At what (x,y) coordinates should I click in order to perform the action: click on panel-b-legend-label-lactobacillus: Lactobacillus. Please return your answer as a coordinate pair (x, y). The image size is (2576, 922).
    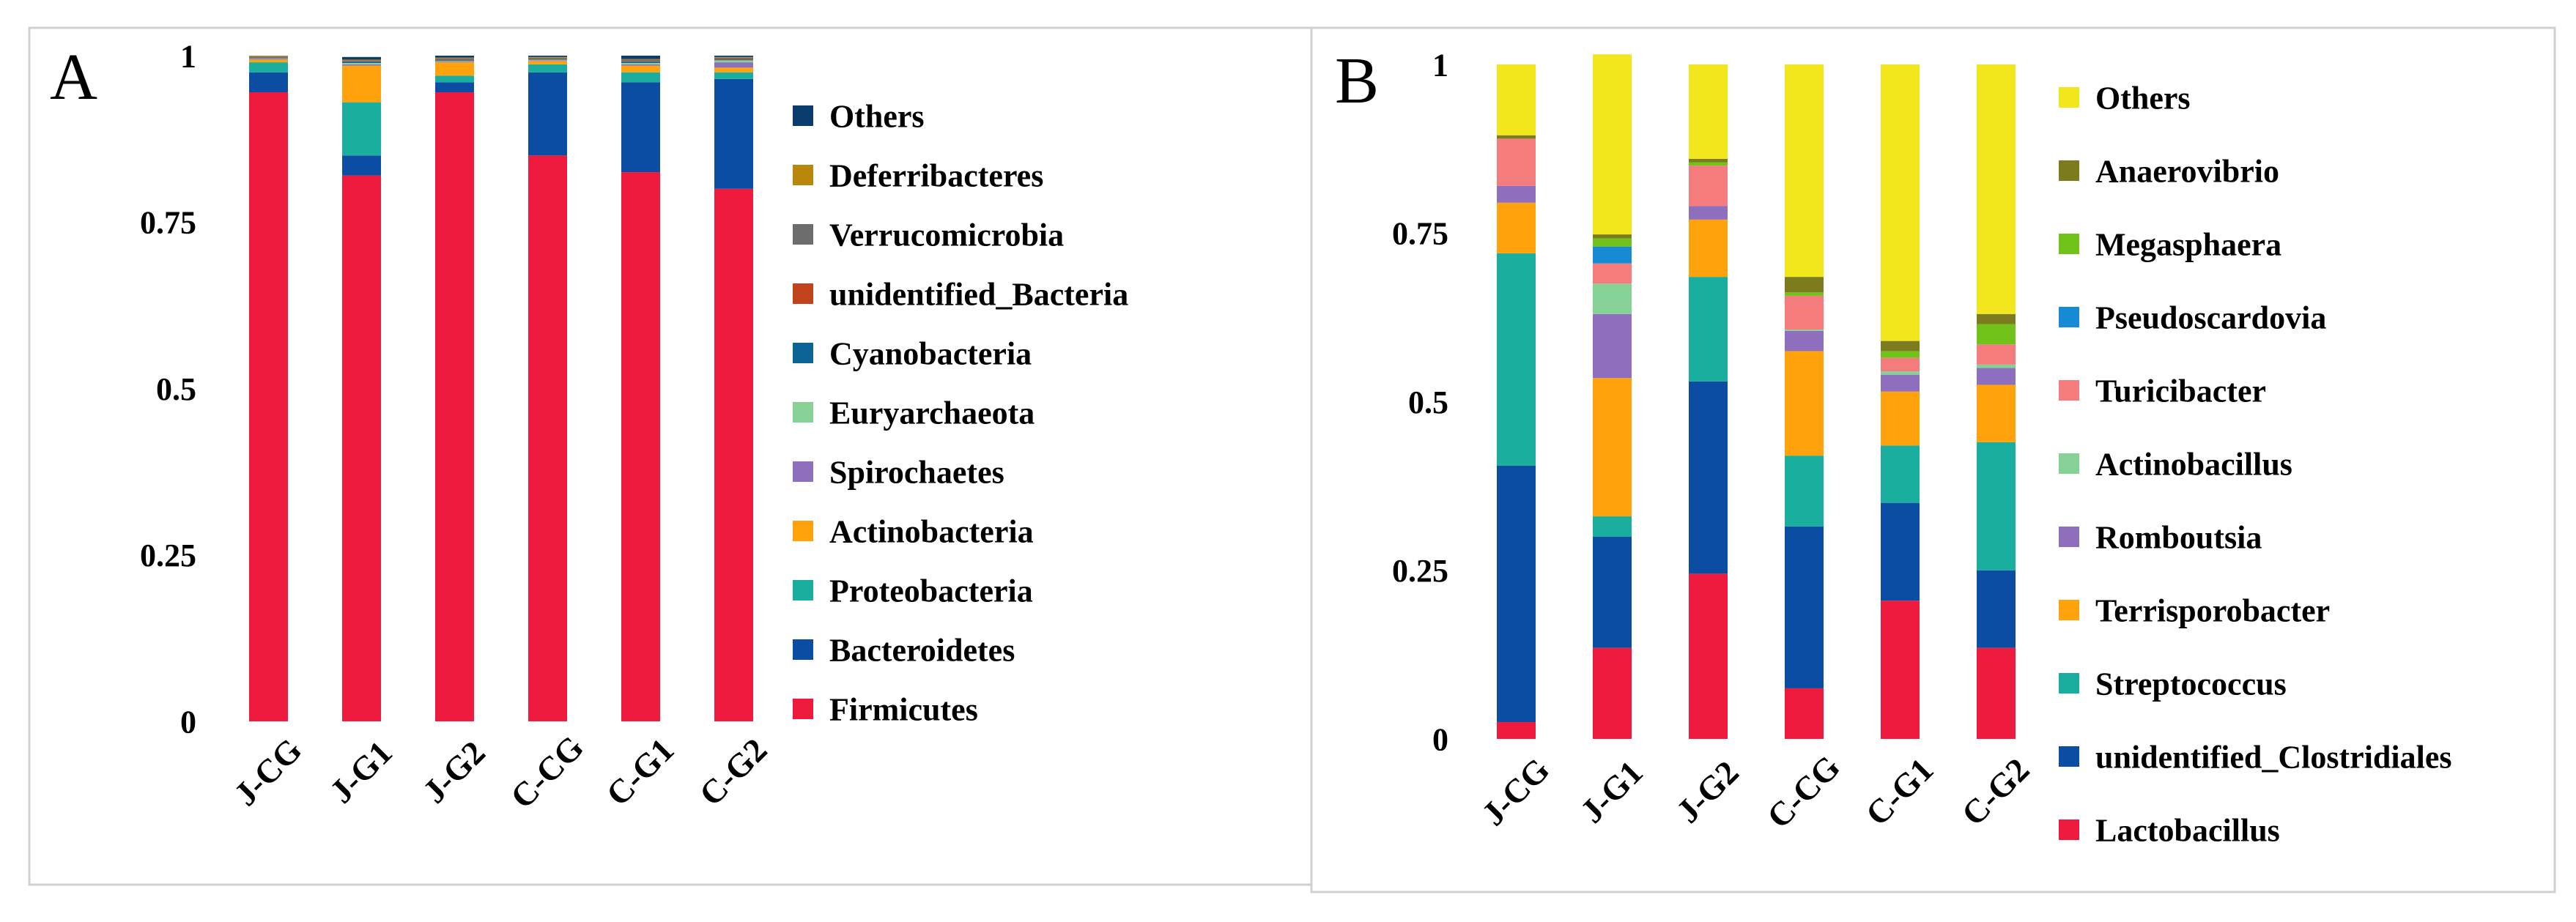
    Looking at the image, I should click on (2187, 830).